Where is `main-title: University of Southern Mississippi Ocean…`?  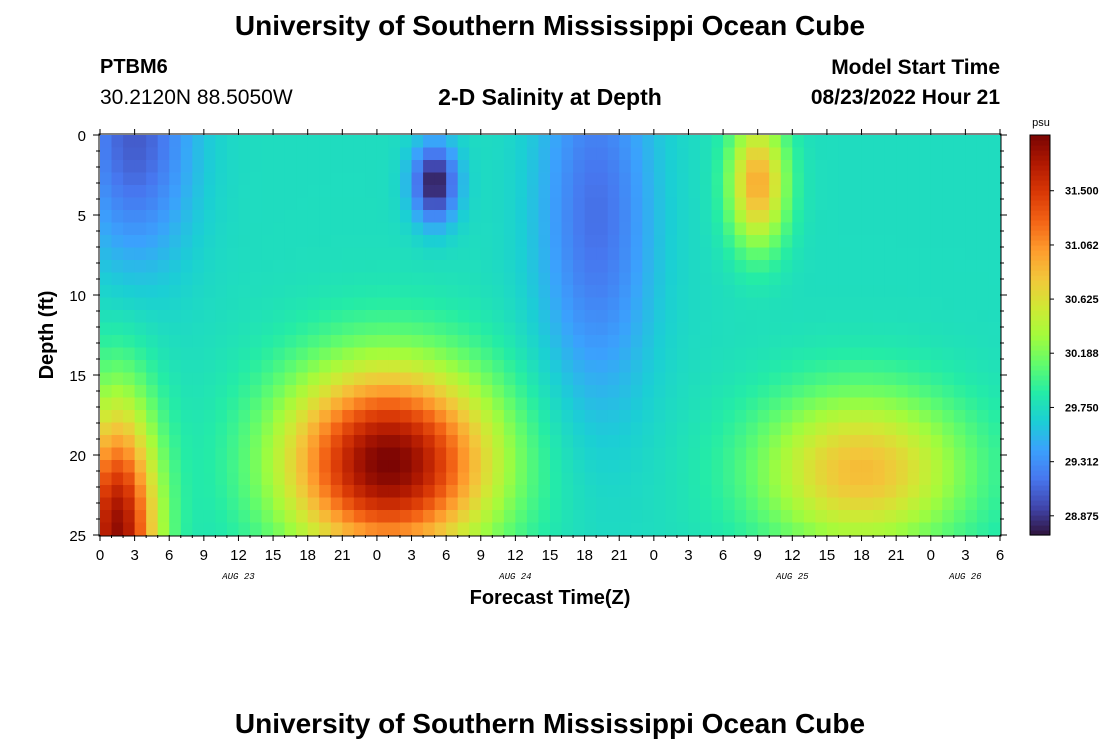
main-title: University of Southern Mississippi Ocean… is located at coordinates (550, 25).